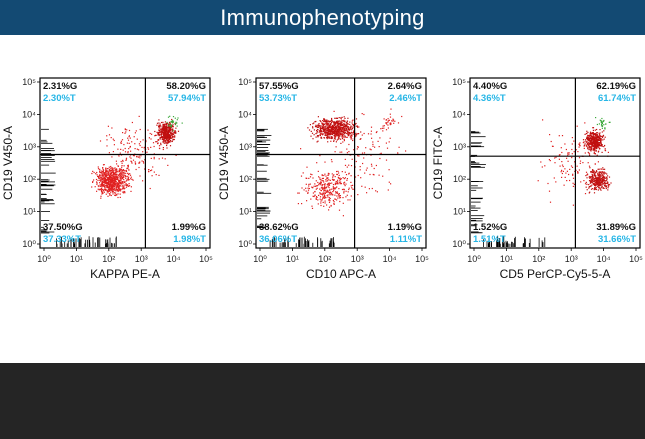 The width and height of the screenshot is (645, 439). I want to click on quadrant-ul-gate-pct: 4.40%G, so click(490, 86).